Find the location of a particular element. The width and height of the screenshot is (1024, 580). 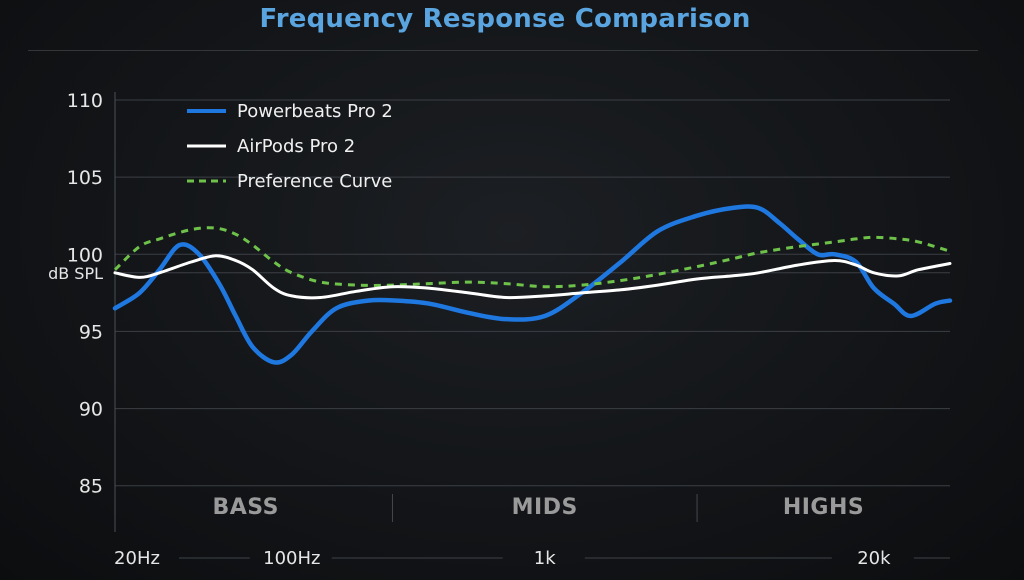

title-divider is located at coordinates (503, 50).